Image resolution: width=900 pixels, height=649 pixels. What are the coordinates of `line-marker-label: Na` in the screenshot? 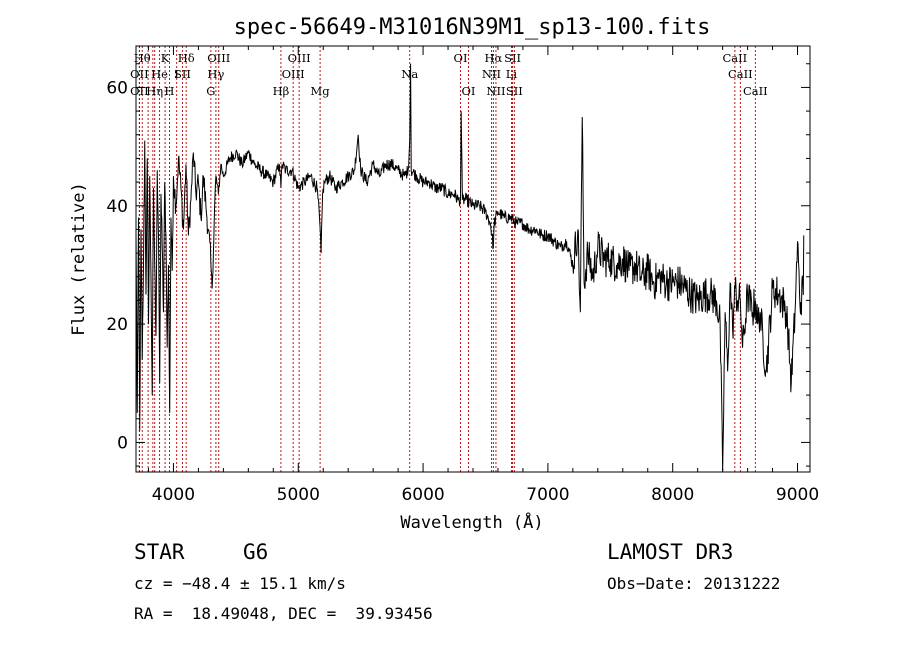 It's located at (409, 74).